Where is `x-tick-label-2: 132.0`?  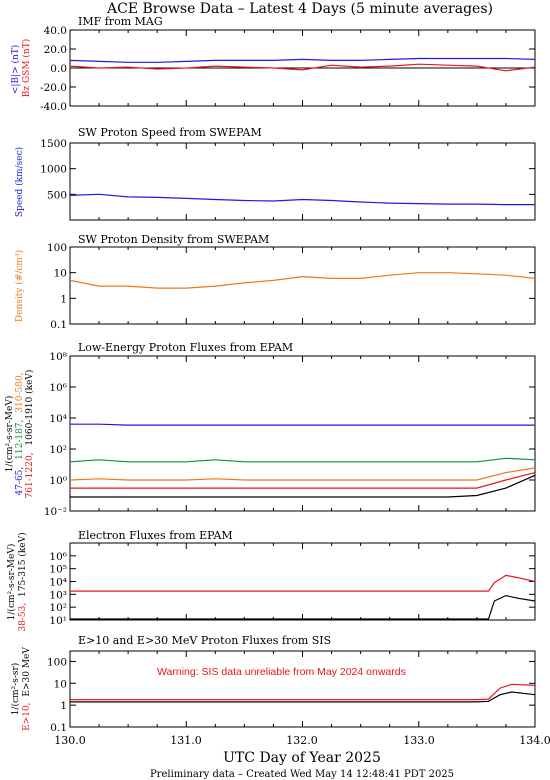
x-tick-label-2: 132.0 is located at coordinates (302, 740).